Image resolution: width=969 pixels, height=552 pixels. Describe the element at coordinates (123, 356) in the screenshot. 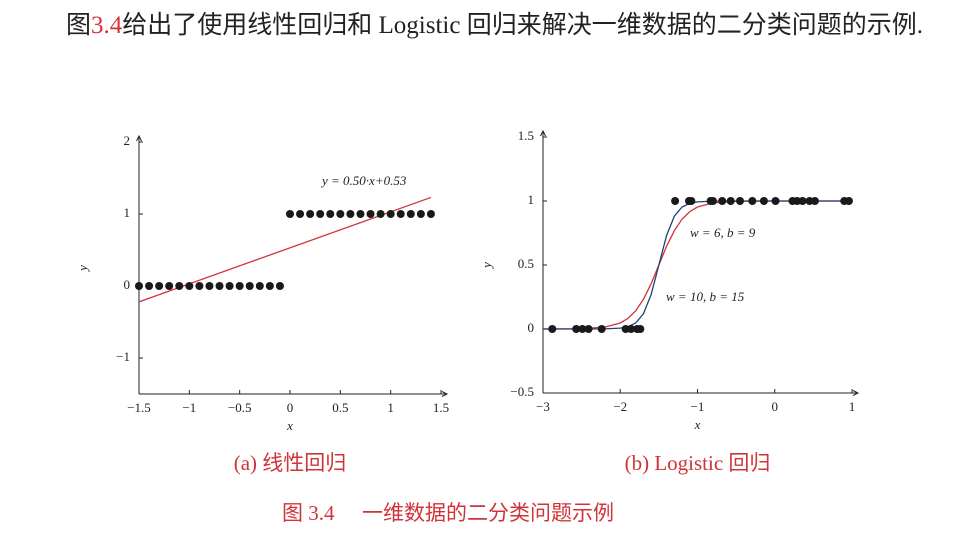

I see `y-tick-label: −1` at that location.